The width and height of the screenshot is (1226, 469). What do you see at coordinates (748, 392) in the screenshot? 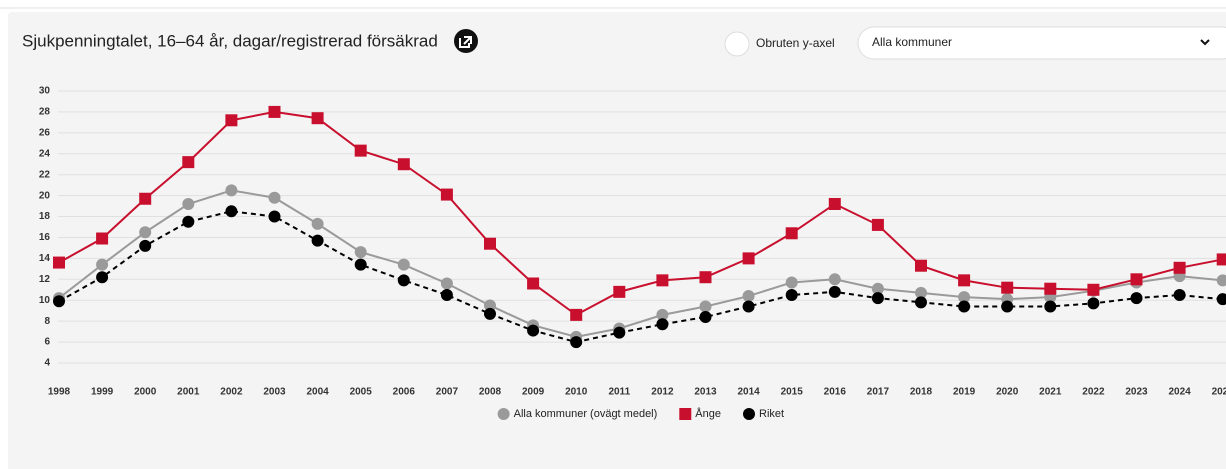
I see `x-tick-label: 2014` at bounding box center [748, 392].